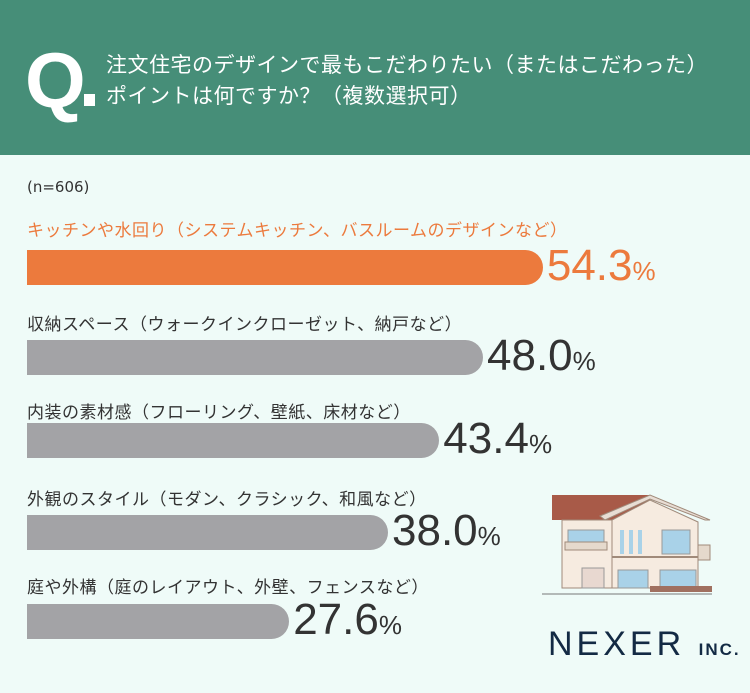  Describe the element at coordinates (227, 500) in the screenshot. I see `category-label: 外観のスタイル（モダン、クラシック、和風など）` at that location.